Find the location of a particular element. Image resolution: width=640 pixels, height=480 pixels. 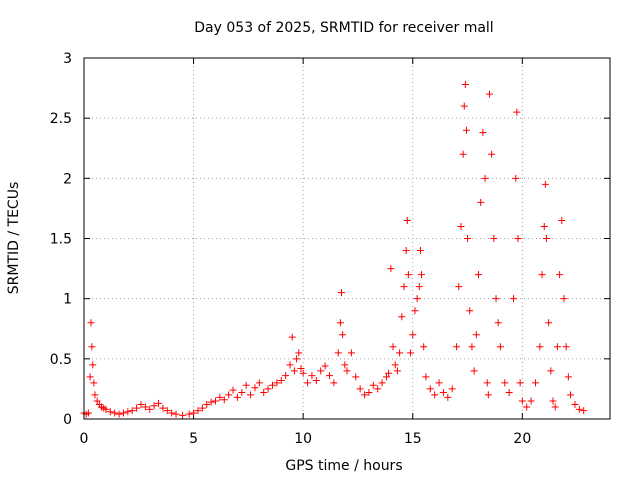

y-axis-label: SRMTID / TECUs is located at coordinates (14, 238).